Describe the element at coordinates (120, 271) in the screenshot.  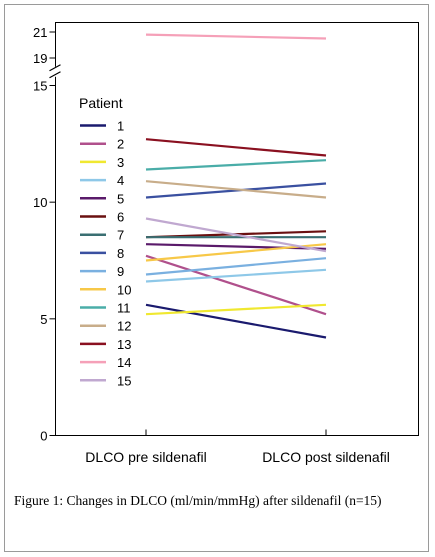
I see `legend-label: 9` at that location.